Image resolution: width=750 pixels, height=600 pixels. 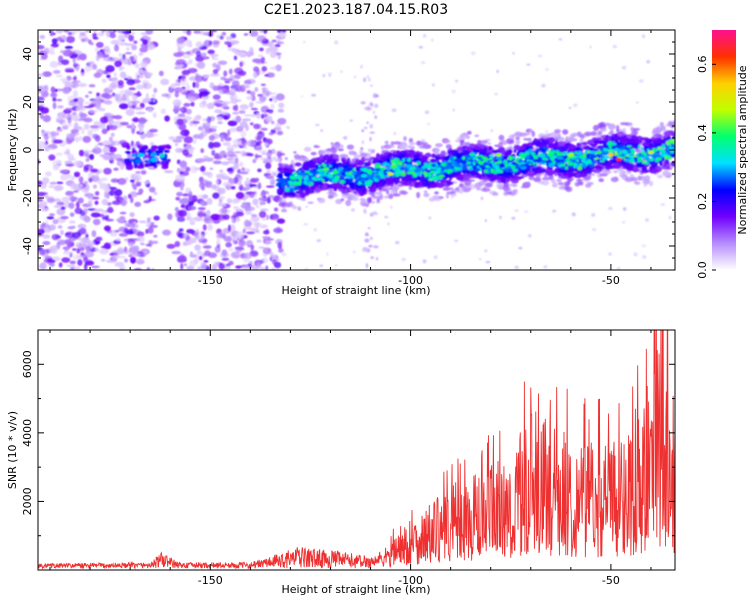 What do you see at coordinates (702, 270) in the screenshot?
I see `colorbar-tick-label: 0.0` at bounding box center [702, 270].